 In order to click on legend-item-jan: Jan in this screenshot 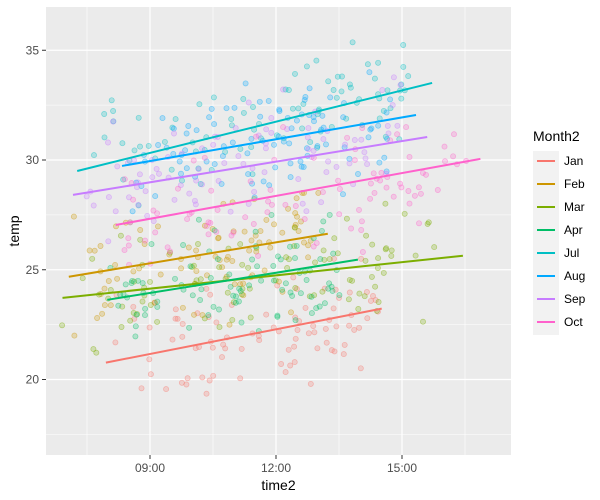, I will do `click(560, 161)`.